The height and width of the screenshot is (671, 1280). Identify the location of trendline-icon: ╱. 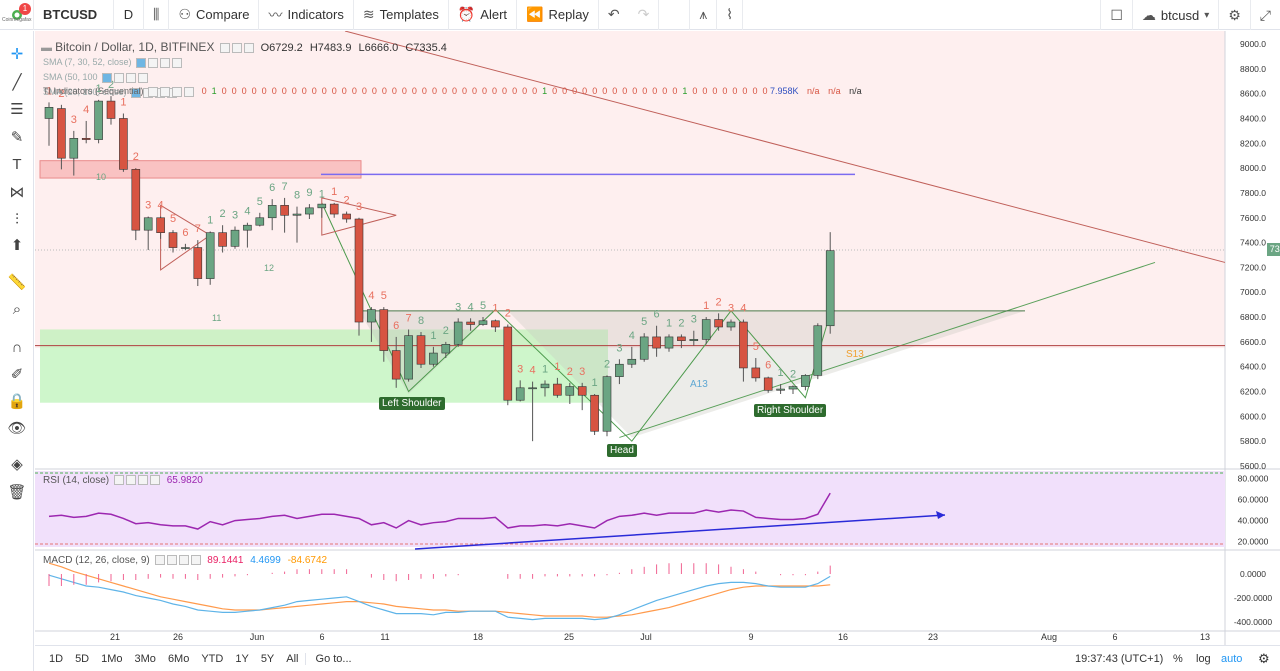
(17, 82).